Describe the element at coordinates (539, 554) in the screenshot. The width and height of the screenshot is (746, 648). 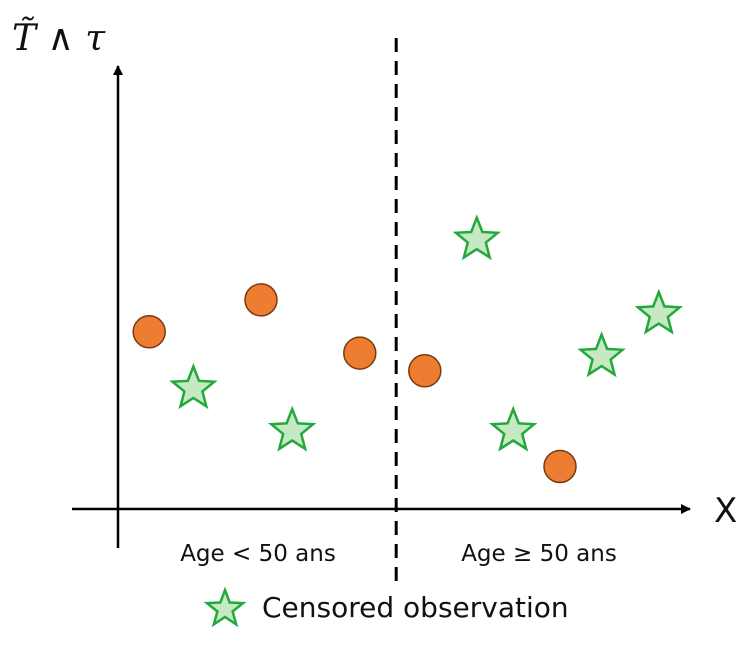
I see `region-label-50-plus: Age ≥ 50 ans` at that location.